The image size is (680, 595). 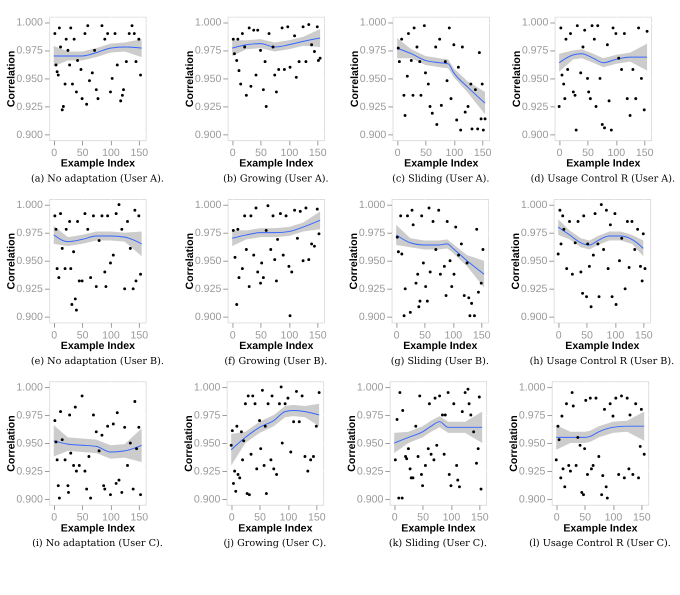 What do you see at coordinates (601, 237) in the screenshot?
I see `line-series` at bounding box center [601, 237].